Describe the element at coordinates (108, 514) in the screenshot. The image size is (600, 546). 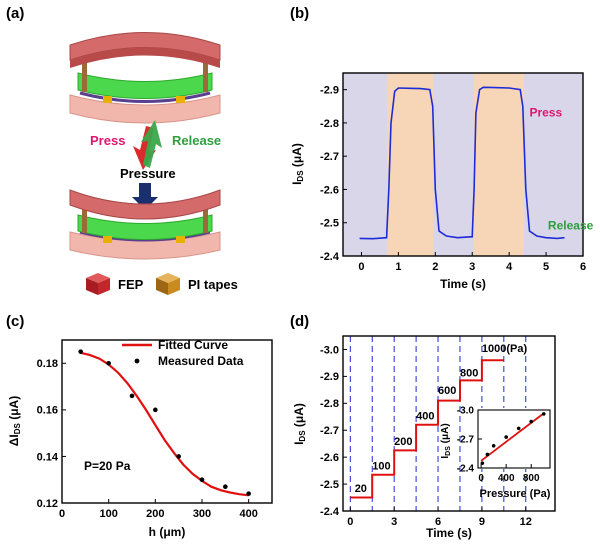
I see `chart-c-x-tick-label: 100` at that location.